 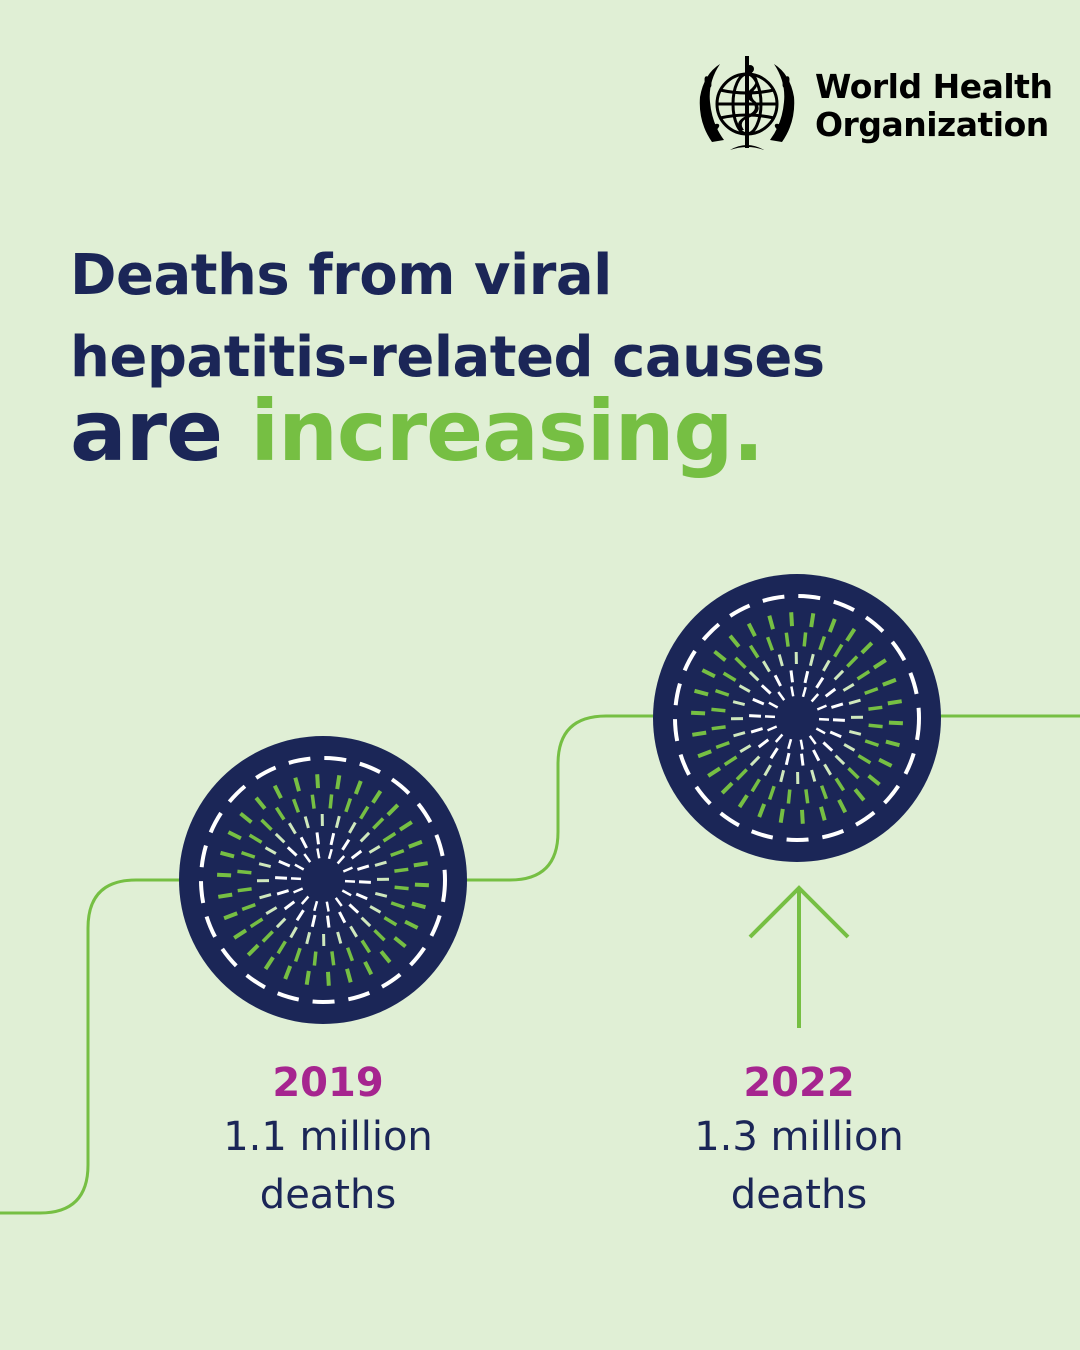 I want to click on point-value-line1: 1.1 million, so click(x=328, y=1137).